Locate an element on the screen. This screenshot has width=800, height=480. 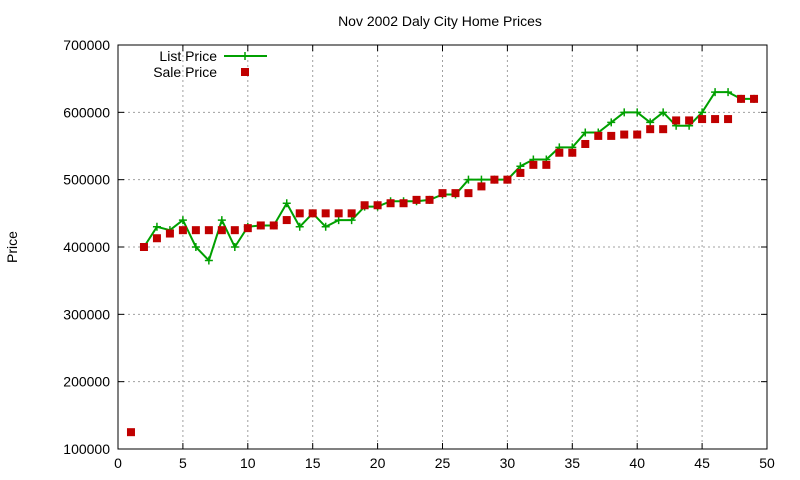
x-tick-label: 20 is located at coordinates (378, 463).